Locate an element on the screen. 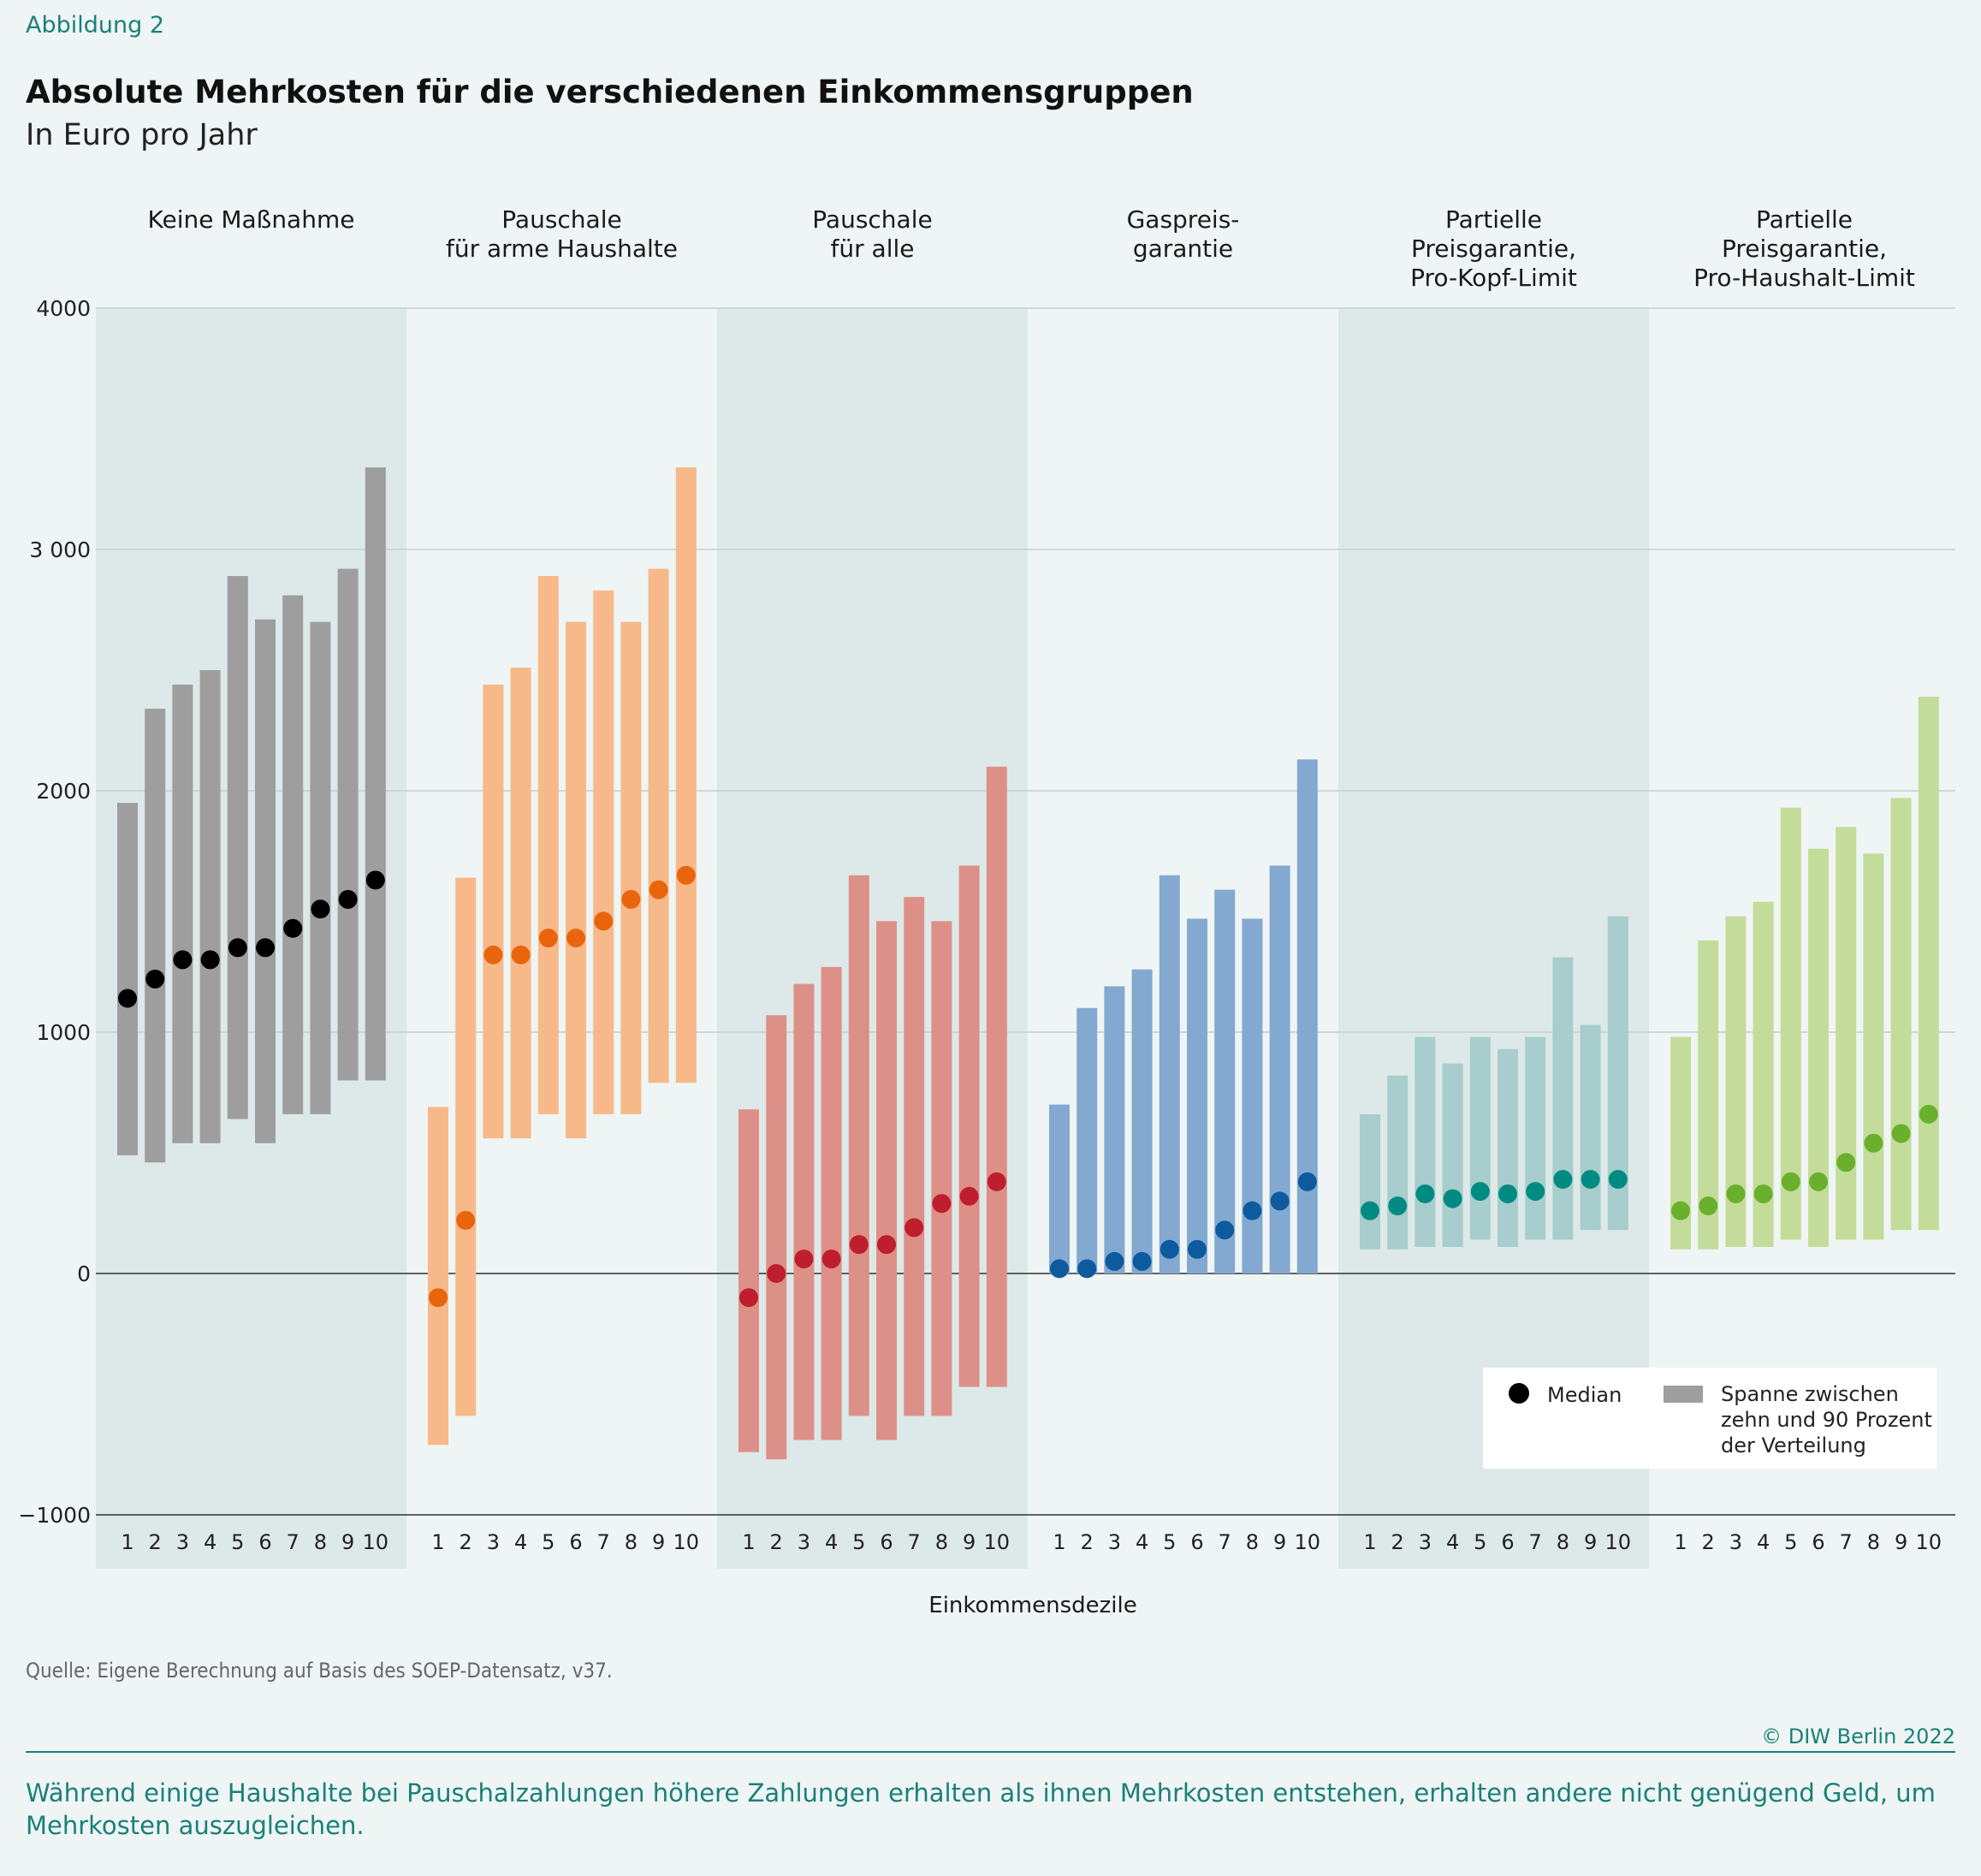 The image size is (1981, 1876). panel-title: Pro-Kopf-Limit is located at coordinates (1493, 278).